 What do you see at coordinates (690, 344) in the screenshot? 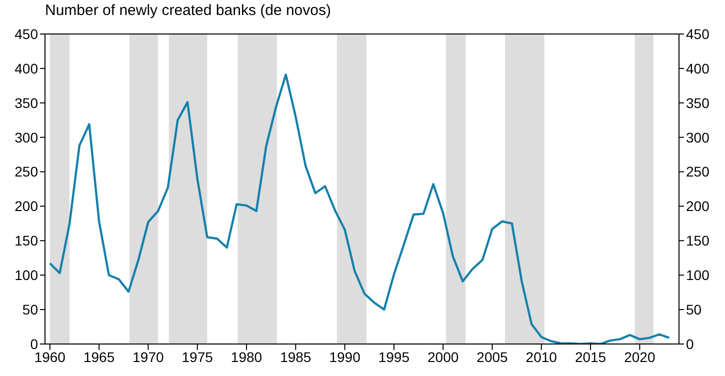
I see `y2-tick-label: 0` at bounding box center [690, 344].